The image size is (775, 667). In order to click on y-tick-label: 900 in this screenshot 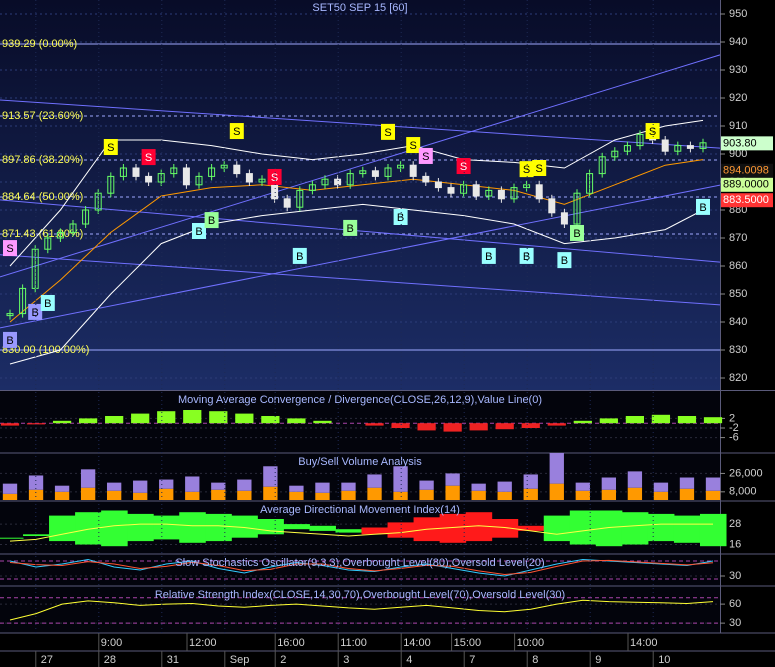, I will do `click(738, 154)`.